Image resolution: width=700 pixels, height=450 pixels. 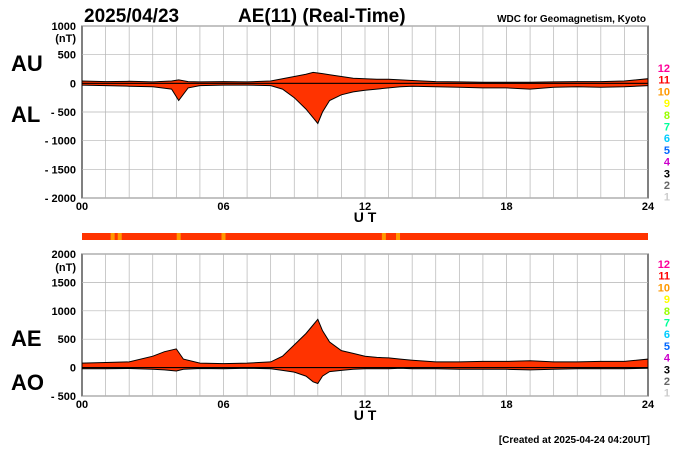 What do you see at coordinates (26, 338) in the screenshot?
I see `ae-label: AE` at bounding box center [26, 338].